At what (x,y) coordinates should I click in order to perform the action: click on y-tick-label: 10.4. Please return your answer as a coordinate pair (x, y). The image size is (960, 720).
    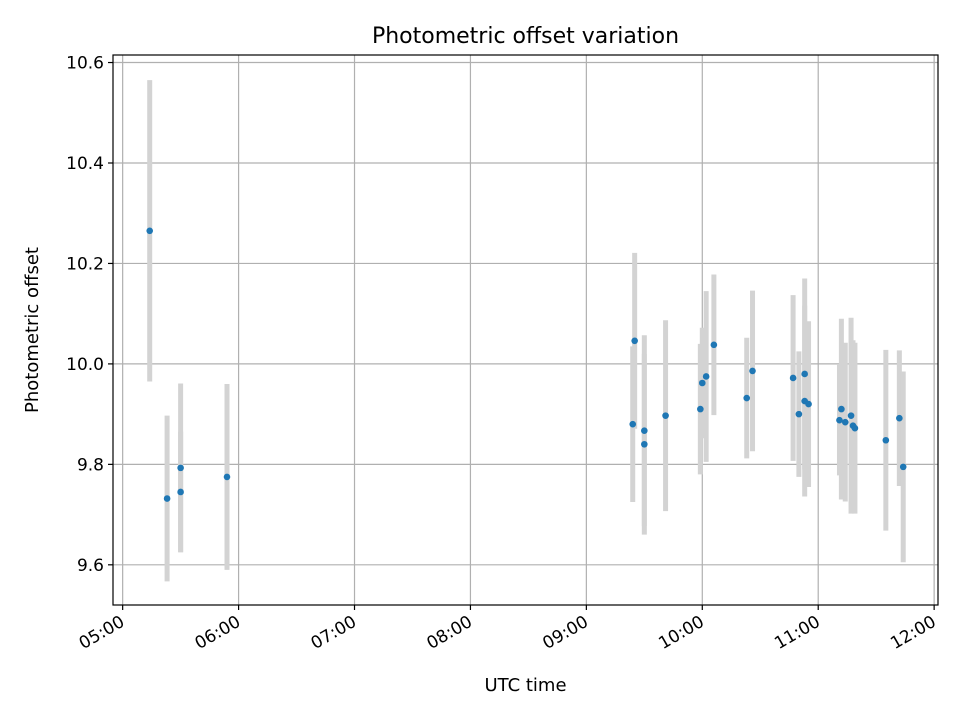
    Looking at the image, I should click on (85, 164).